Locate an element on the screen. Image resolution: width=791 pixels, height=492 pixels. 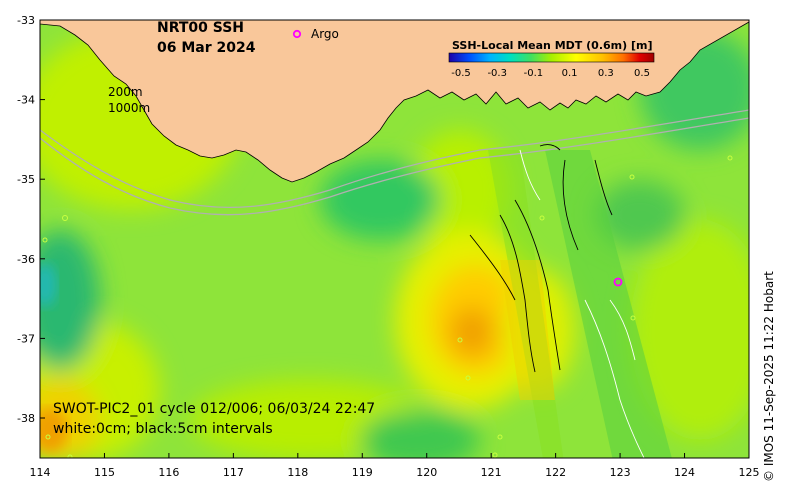
contour-legend-label: white:0cm; black:5cm intervals is located at coordinates (163, 429).